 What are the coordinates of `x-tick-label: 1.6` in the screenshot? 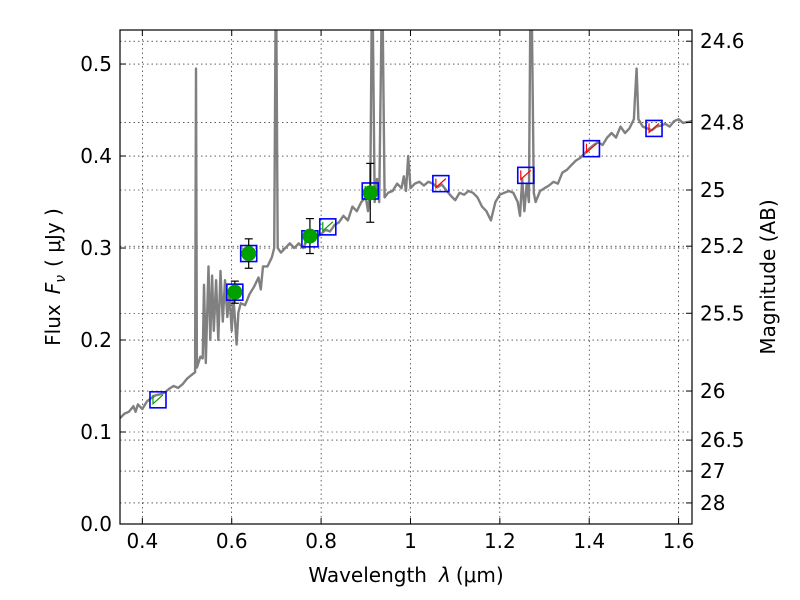 It's located at (679, 541).